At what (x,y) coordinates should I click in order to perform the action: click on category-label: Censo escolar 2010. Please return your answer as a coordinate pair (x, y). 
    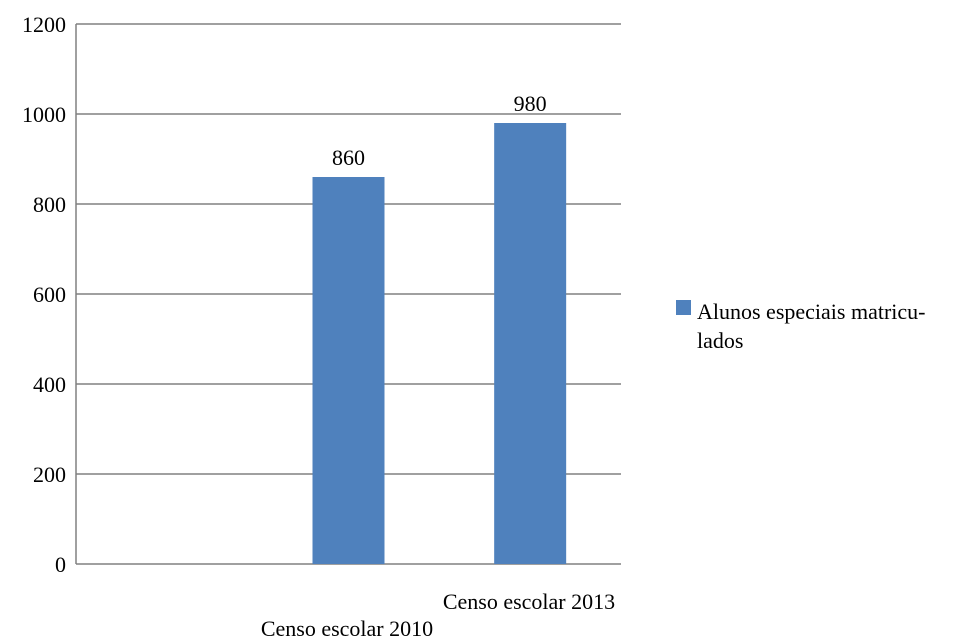
    Looking at the image, I should click on (347, 627).